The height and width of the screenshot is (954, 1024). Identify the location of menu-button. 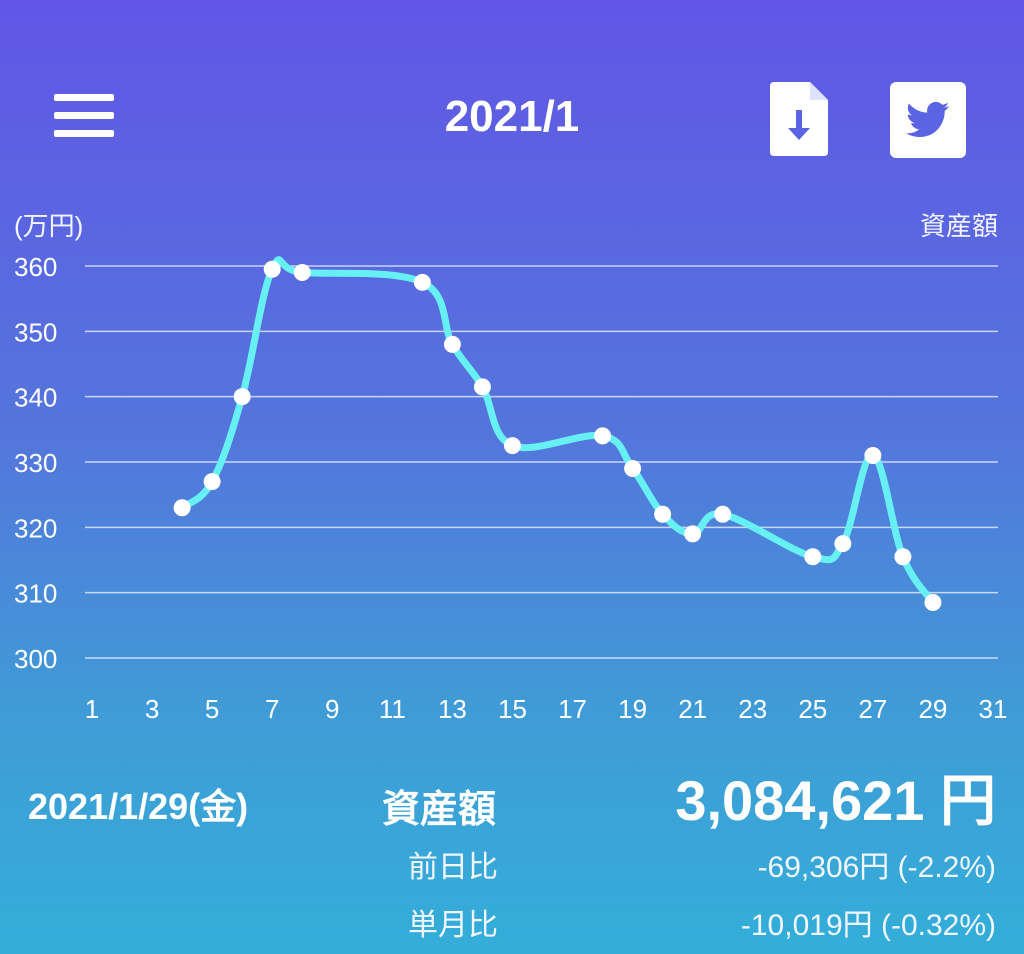
(84, 120).